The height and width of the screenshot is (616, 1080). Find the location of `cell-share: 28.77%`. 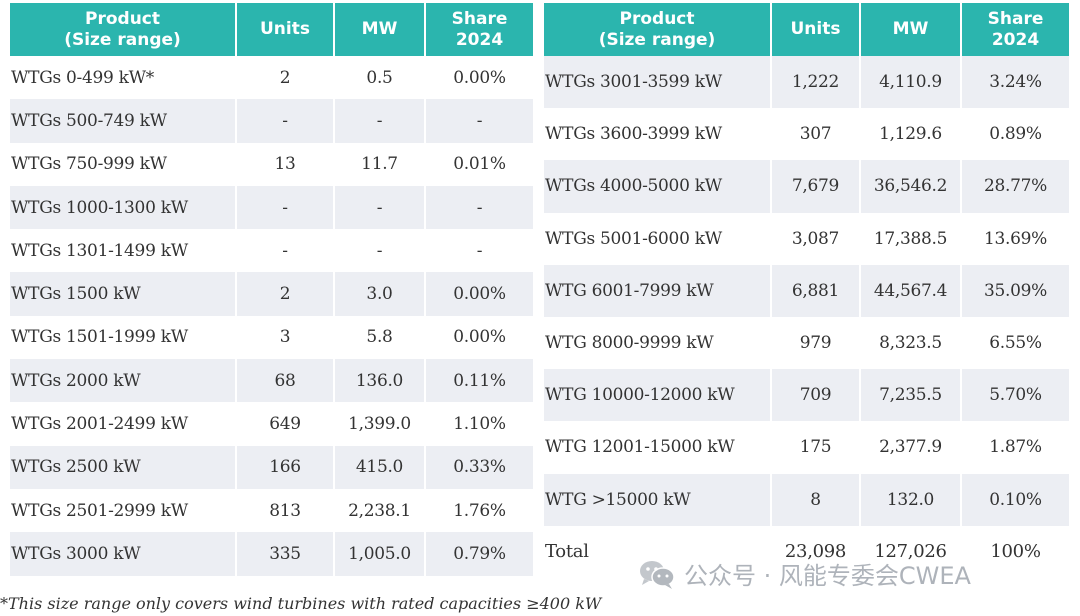

cell-share: 28.77% is located at coordinates (1015, 186).